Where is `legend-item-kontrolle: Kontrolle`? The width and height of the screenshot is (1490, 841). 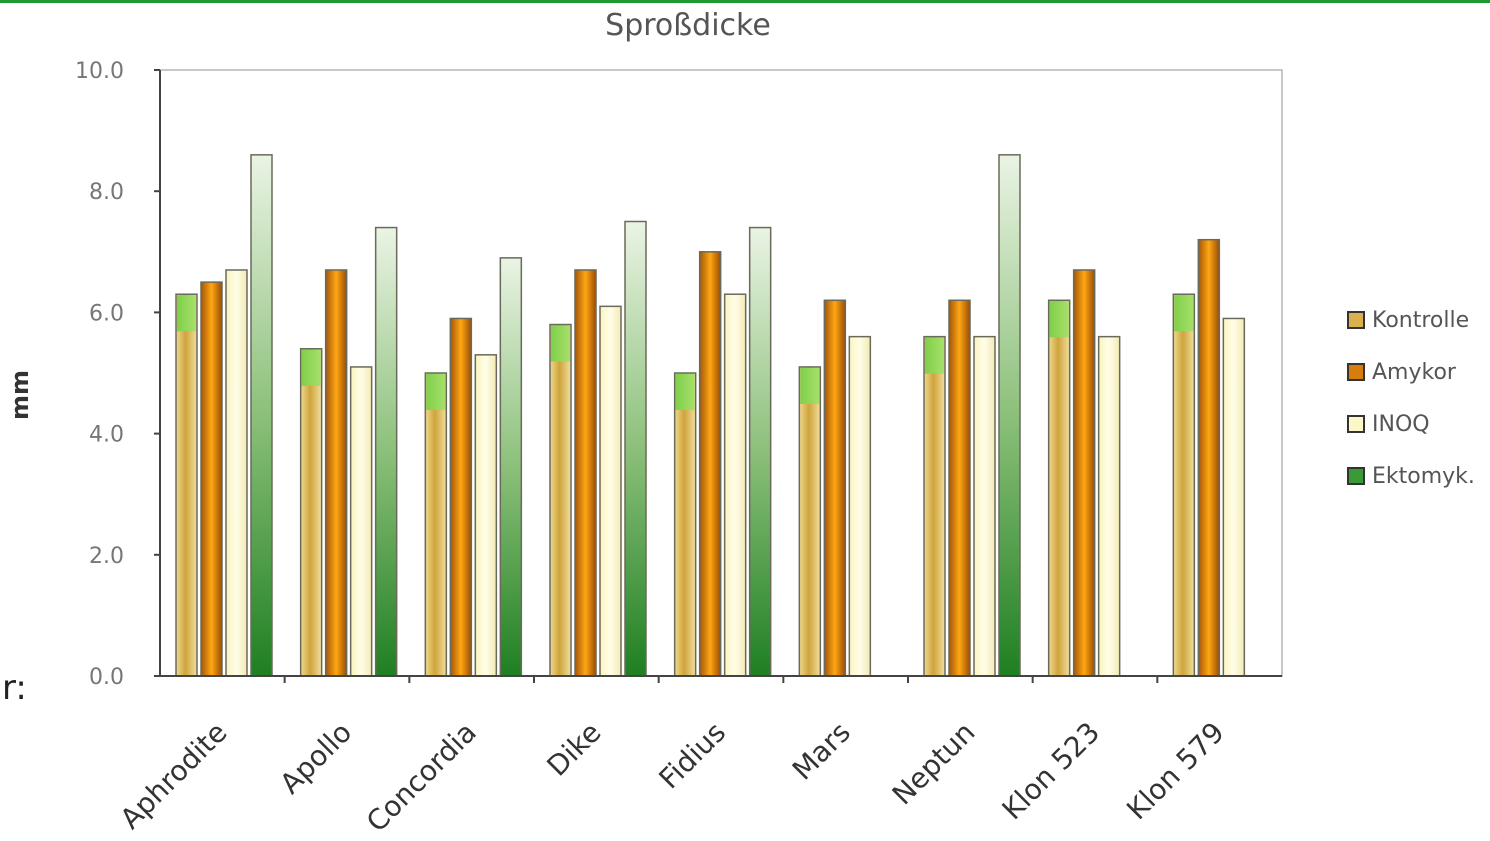 legend-item-kontrolle: Kontrolle is located at coordinates (1411, 320).